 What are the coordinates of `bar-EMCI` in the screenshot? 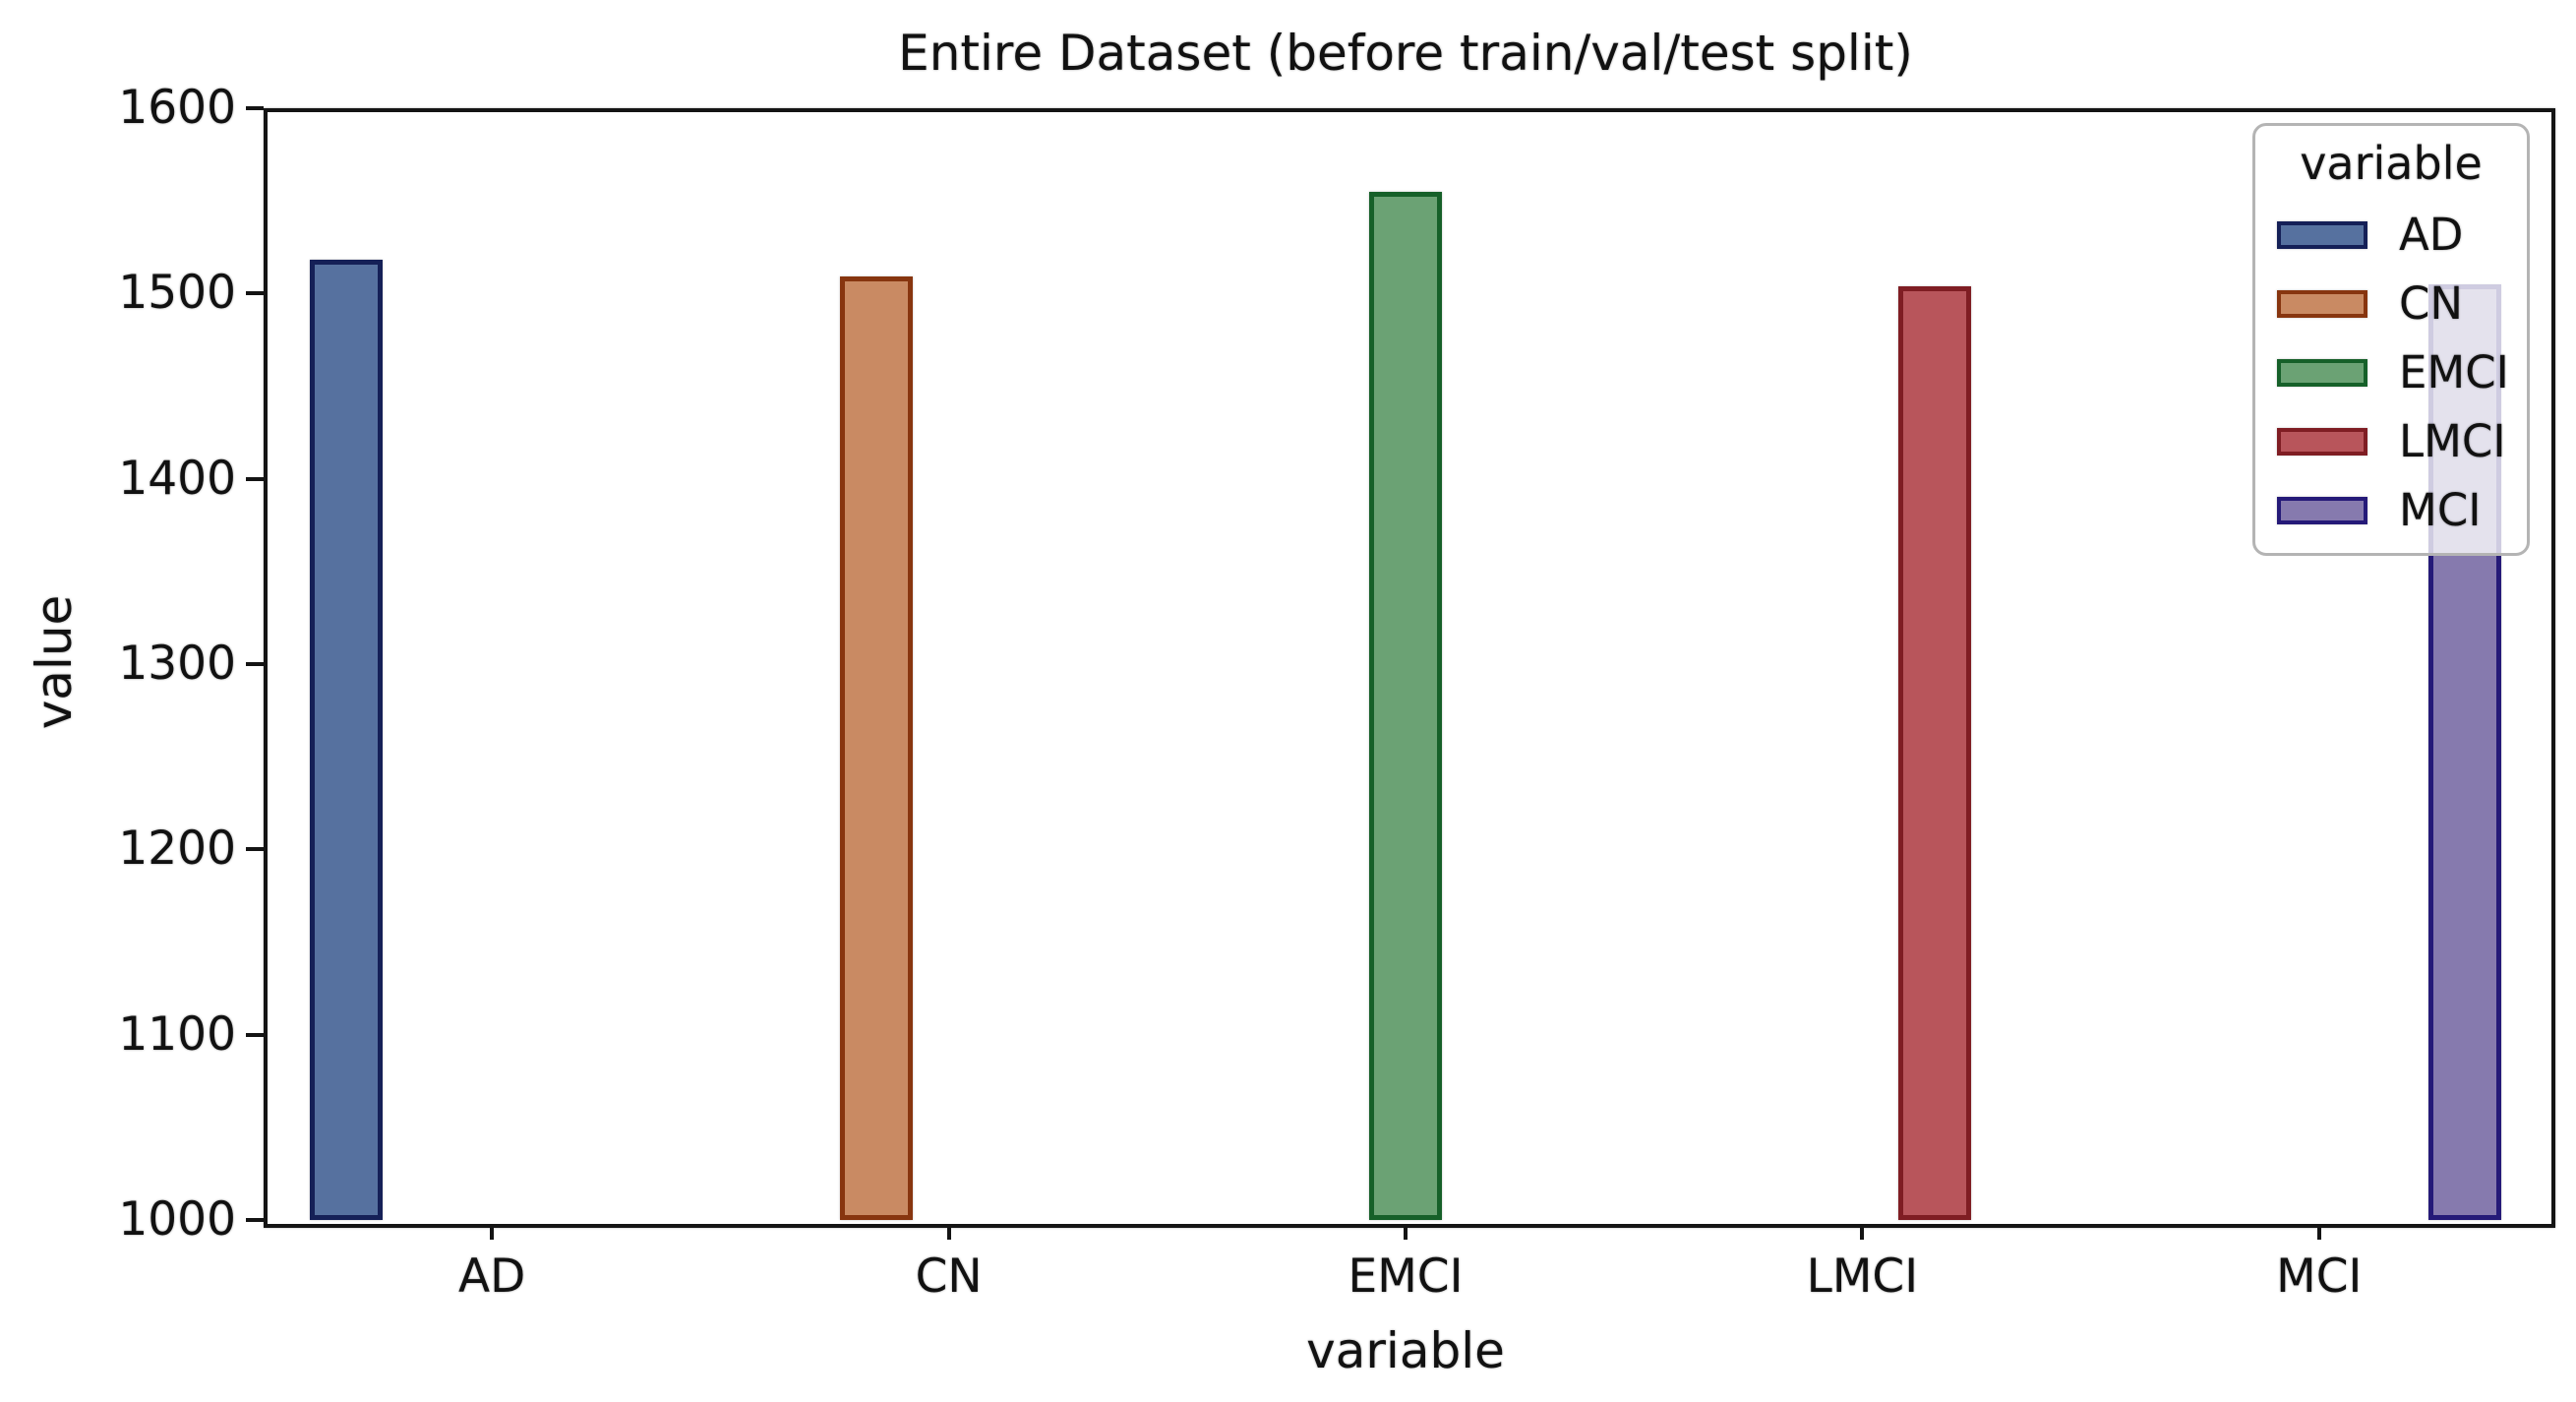 It's located at (1406, 706).